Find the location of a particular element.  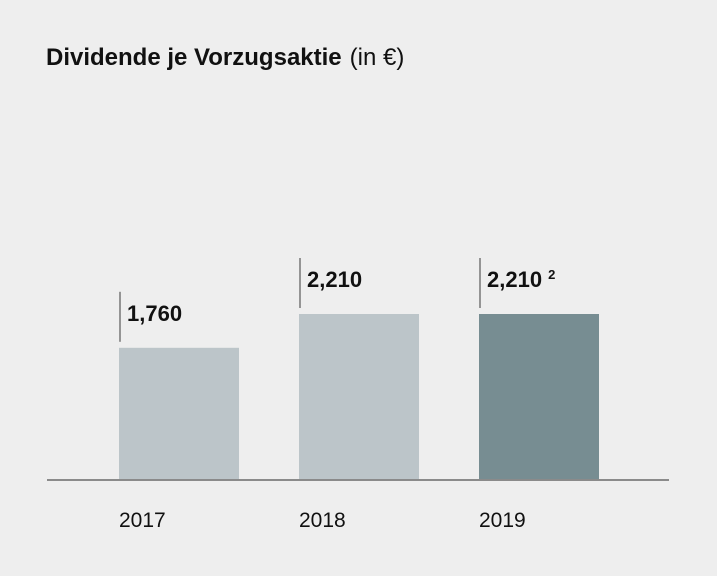

x-tick-label-2019: 2019 is located at coordinates (502, 520).